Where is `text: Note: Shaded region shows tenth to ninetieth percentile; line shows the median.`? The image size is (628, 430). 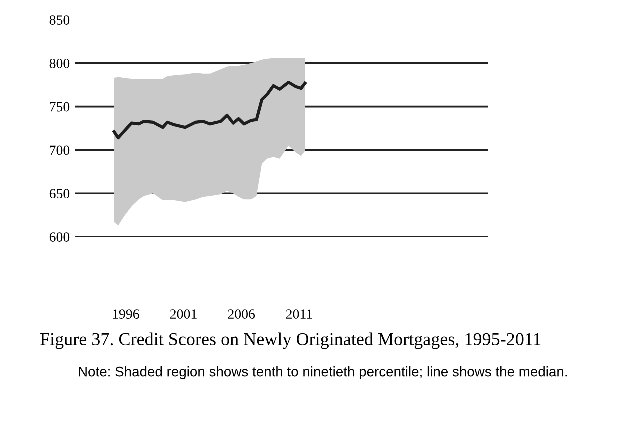 text: Note: Shaded region shows tenth to ninetieth percentile; line shows the median. is located at coordinates (323, 373).